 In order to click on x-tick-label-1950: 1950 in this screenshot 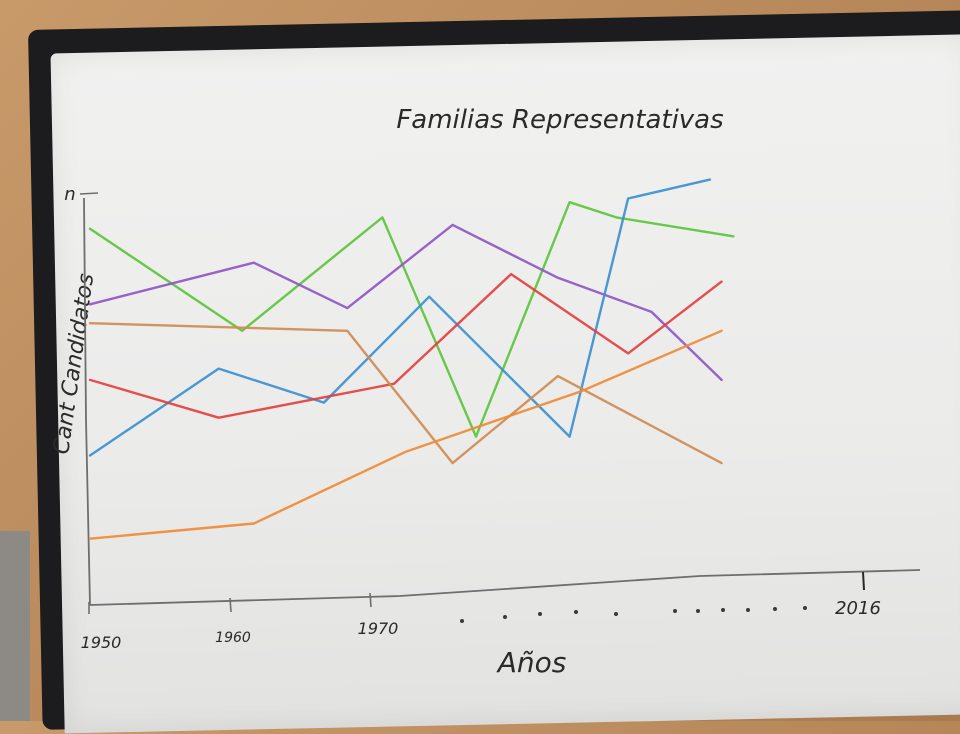, I will do `click(101, 642)`.